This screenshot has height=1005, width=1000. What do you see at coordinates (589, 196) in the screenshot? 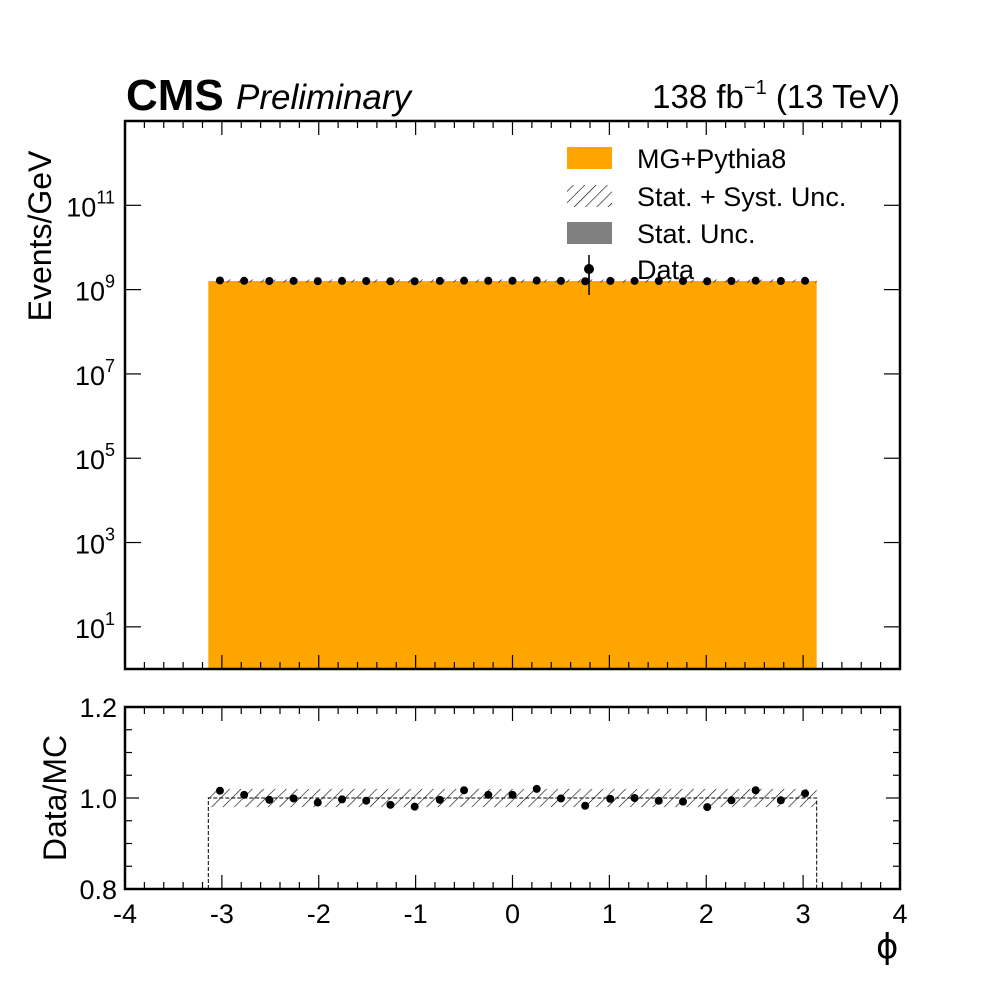
I see `legend-swatch-syst` at bounding box center [589, 196].